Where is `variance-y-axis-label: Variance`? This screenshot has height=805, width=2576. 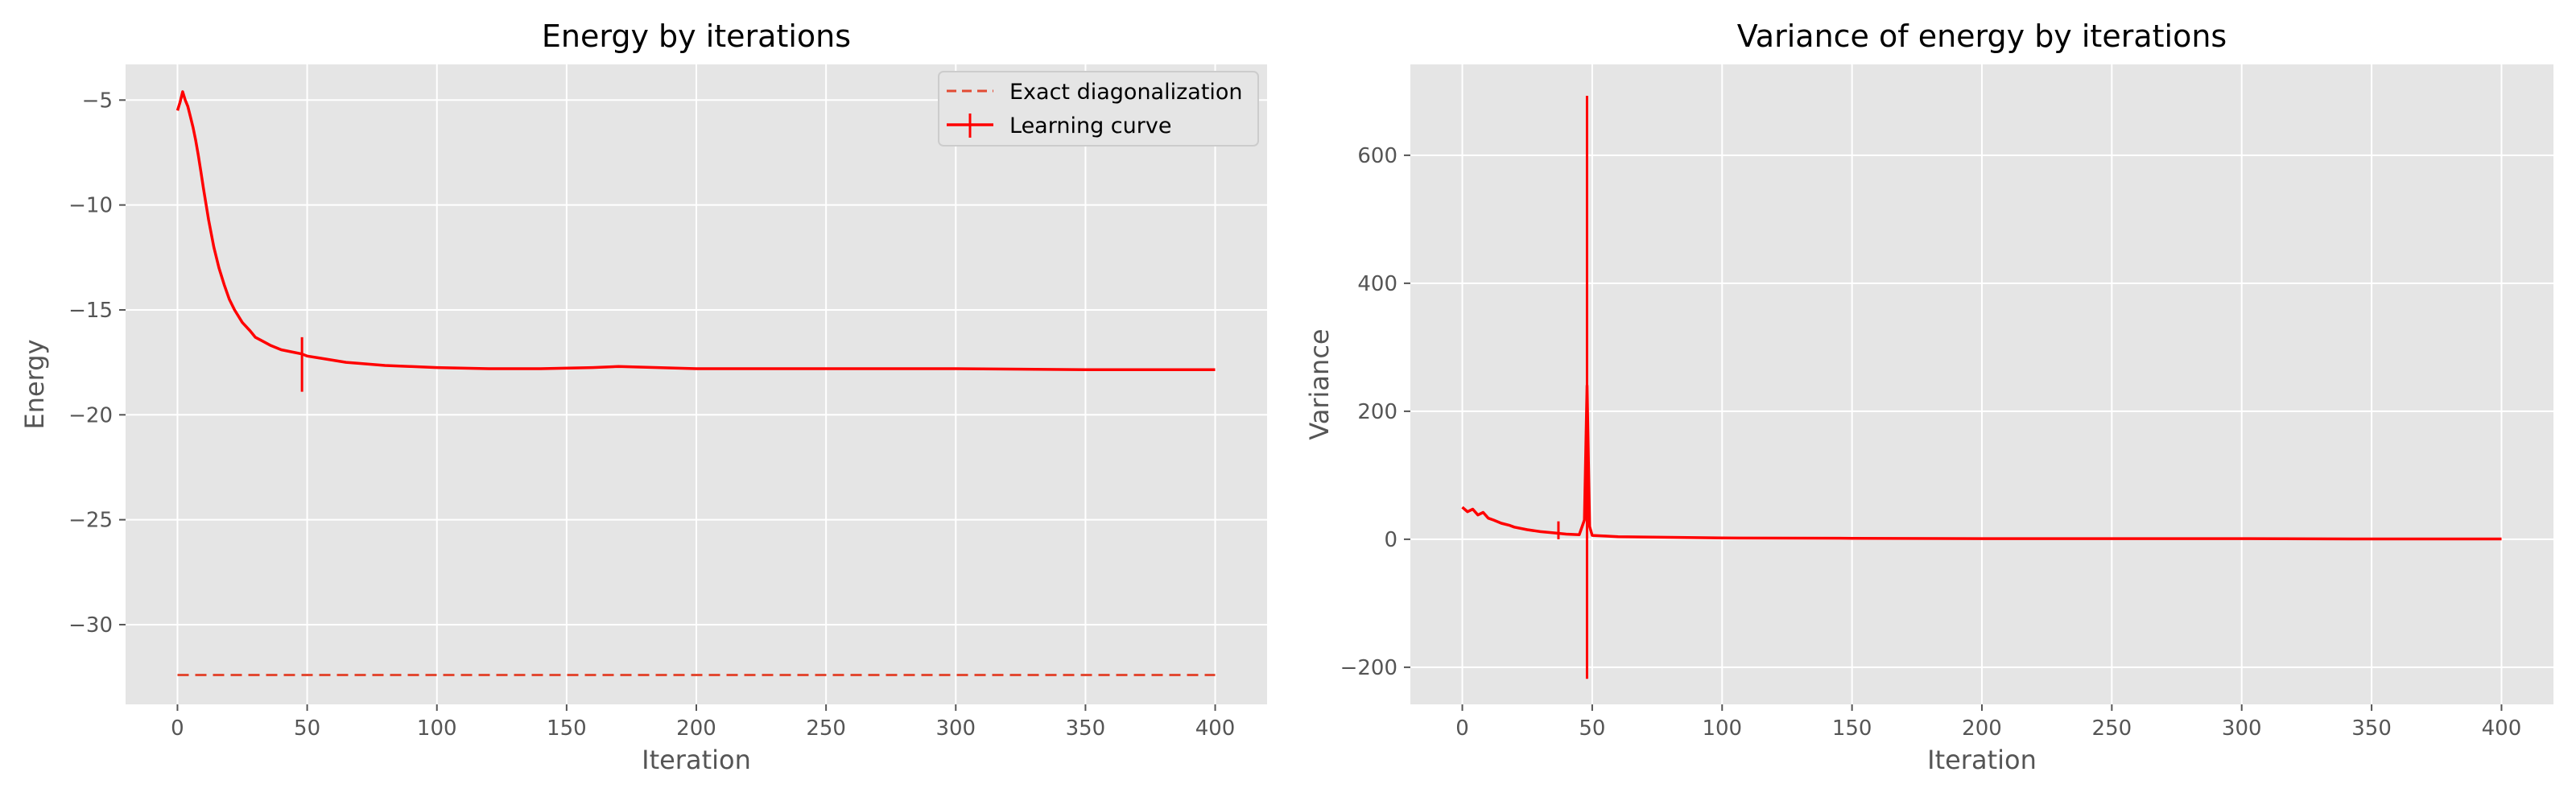
variance-y-axis-label: Variance is located at coordinates (1319, 384).